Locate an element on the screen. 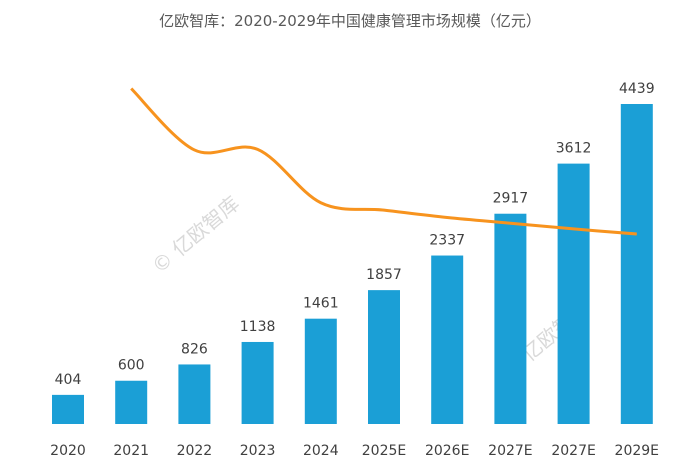 The height and width of the screenshot is (471, 700). bar-value-label: 2337 is located at coordinates (447, 241).